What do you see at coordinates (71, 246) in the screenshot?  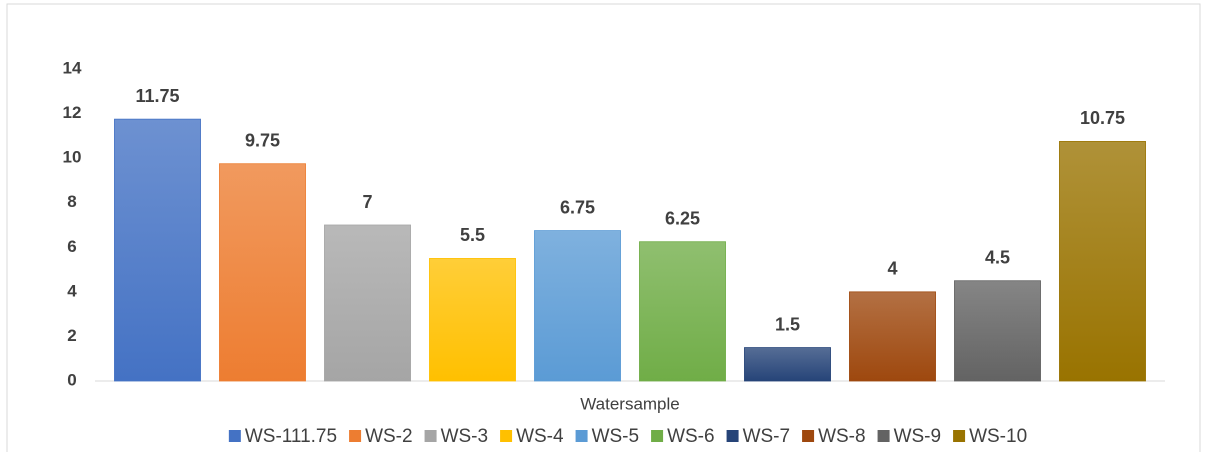 I see `y-tick-label: 6` at bounding box center [71, 246].